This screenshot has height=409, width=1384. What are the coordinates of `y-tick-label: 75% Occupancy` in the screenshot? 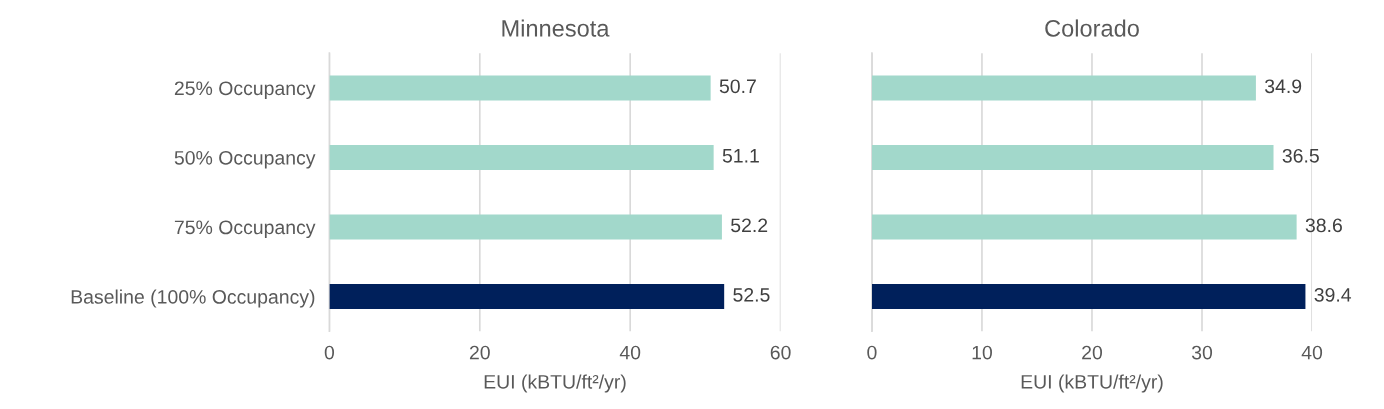 It's located at (245, 229).